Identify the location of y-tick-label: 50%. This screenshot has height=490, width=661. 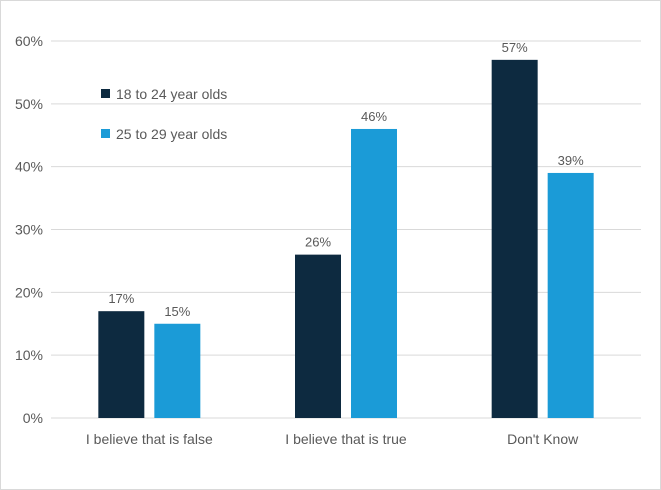
(29, 104).